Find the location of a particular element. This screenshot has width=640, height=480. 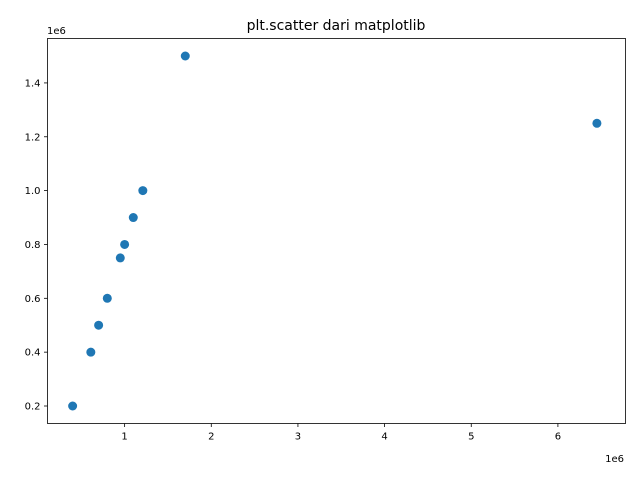

chart-title: plt.scatter dari matplotlib is located at coordinates (336, 26).